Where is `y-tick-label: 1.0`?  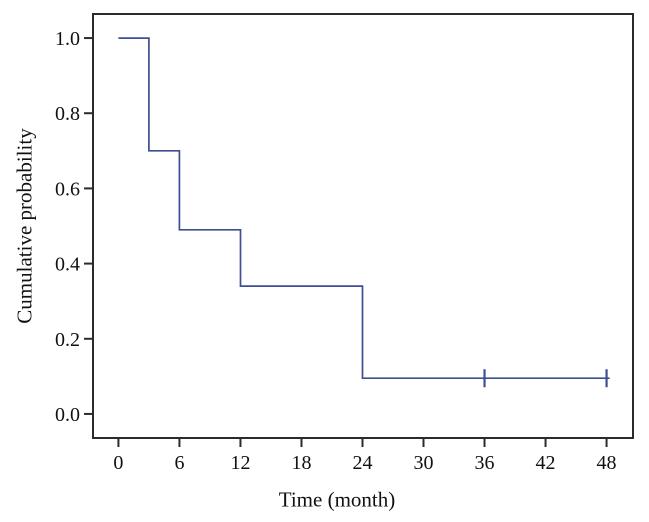 y-tick-label: 1.0 is located at coordinates (67, 39).